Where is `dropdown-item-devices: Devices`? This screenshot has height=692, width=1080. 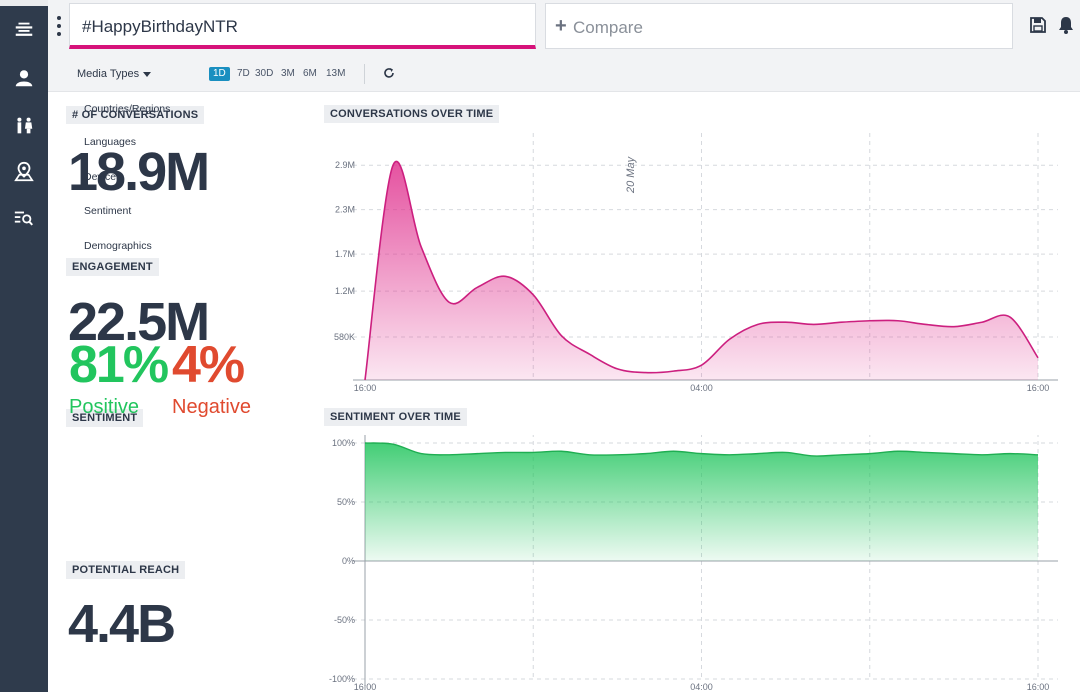
dropdown-item-devices: Devices is located at coordinates (103, 177).